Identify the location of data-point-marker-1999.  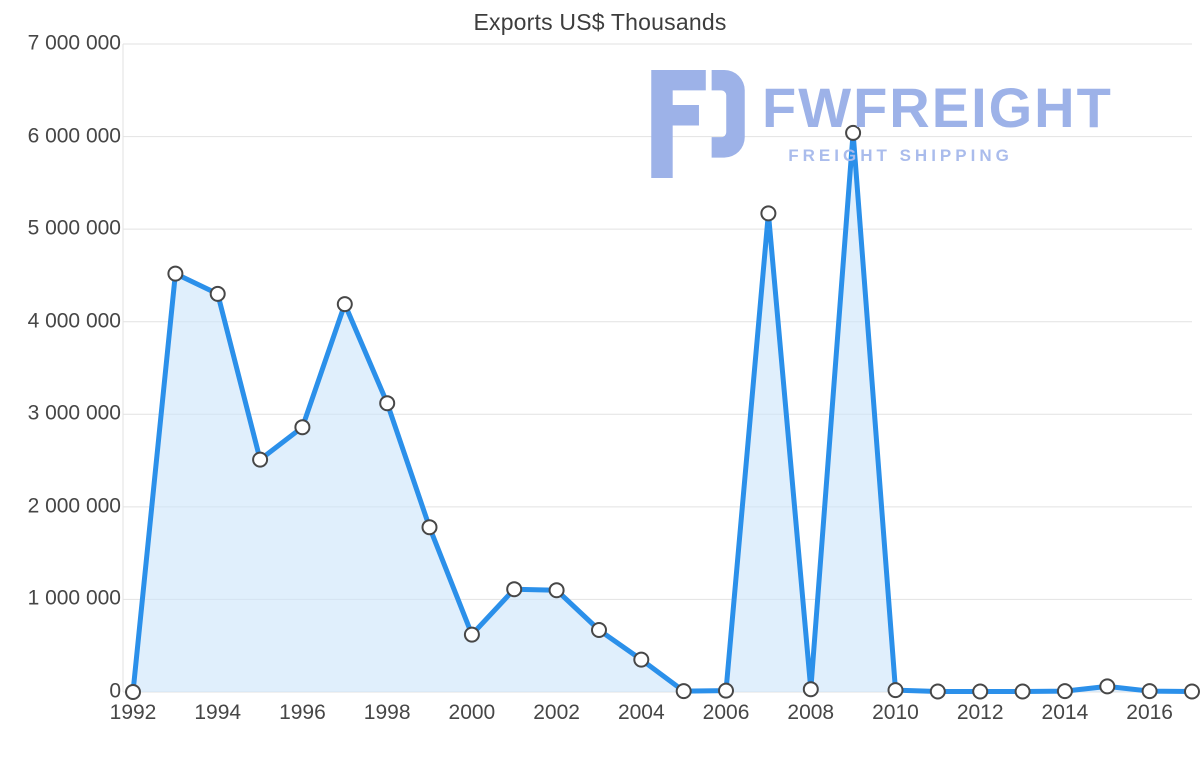
(429, 527).